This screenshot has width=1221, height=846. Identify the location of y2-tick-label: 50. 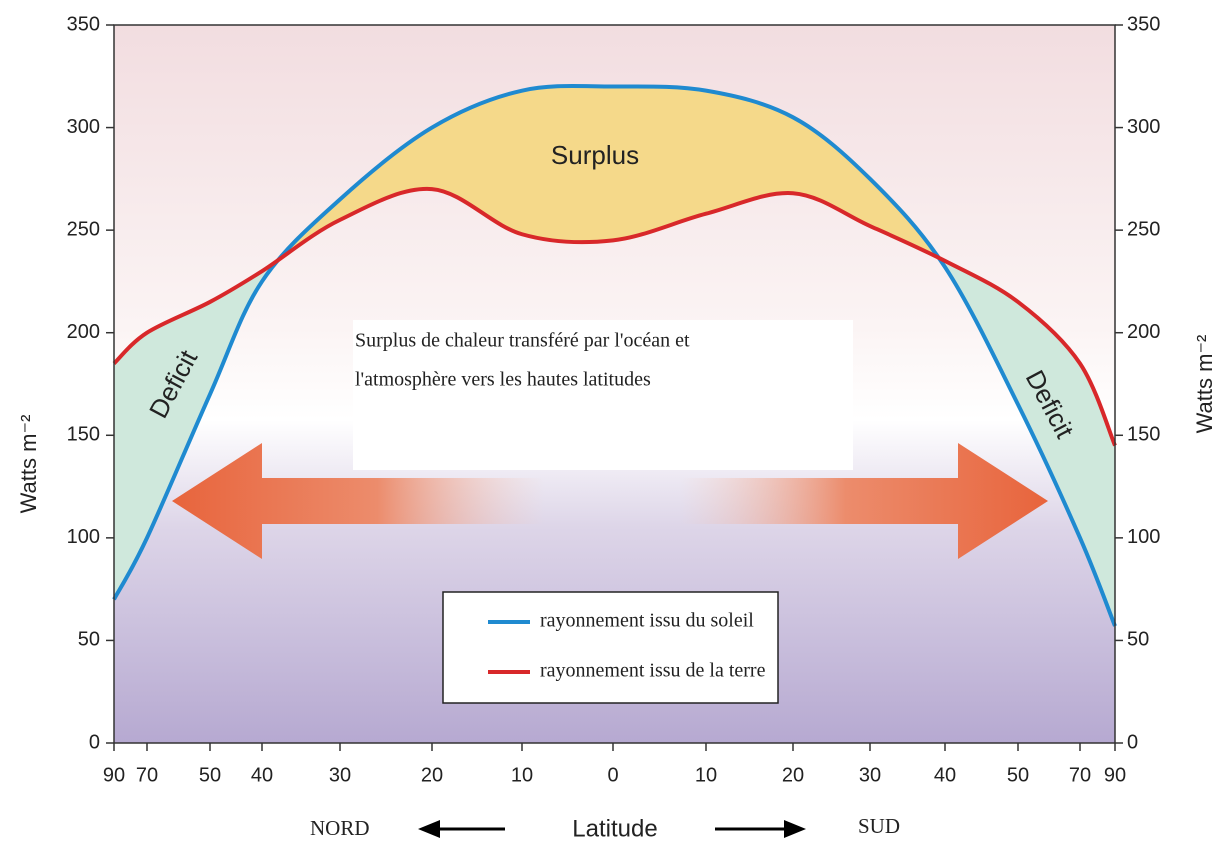
(1138, 640).